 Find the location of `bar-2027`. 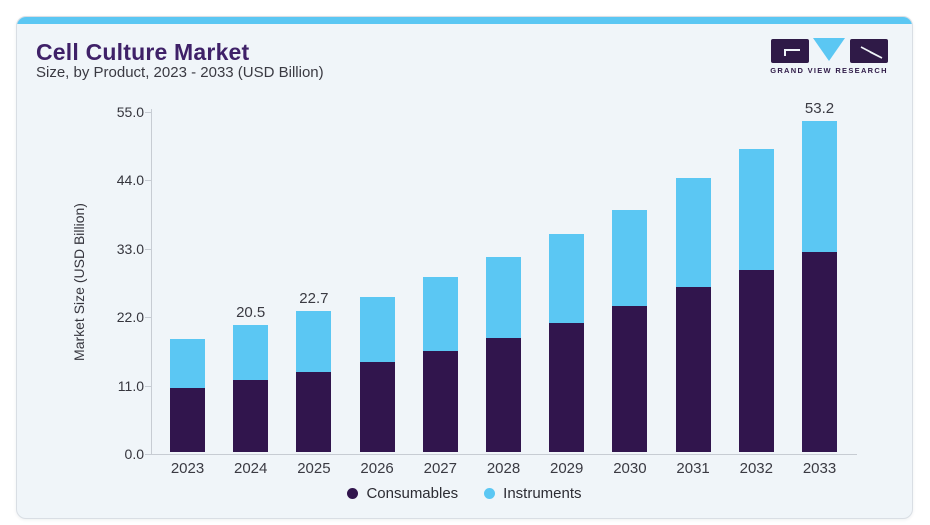

bar-2027 is located at coordinates (440, 364).